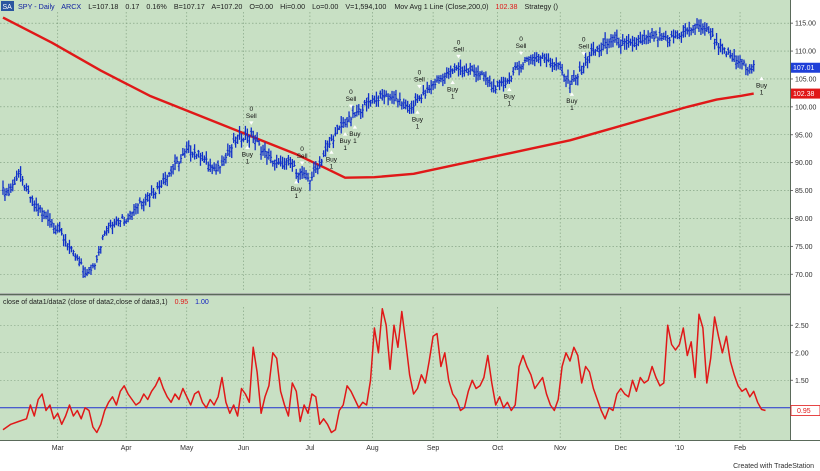 The height and width of the screenshot is (471, 820). Describe the element at coordinates (804, 247) in the screenshot. I see `y-tick-label: 75.00` at that location.